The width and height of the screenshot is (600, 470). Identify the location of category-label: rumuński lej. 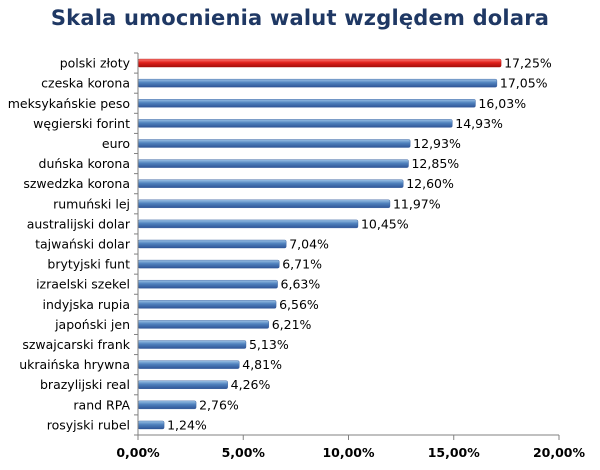
(91, 203).